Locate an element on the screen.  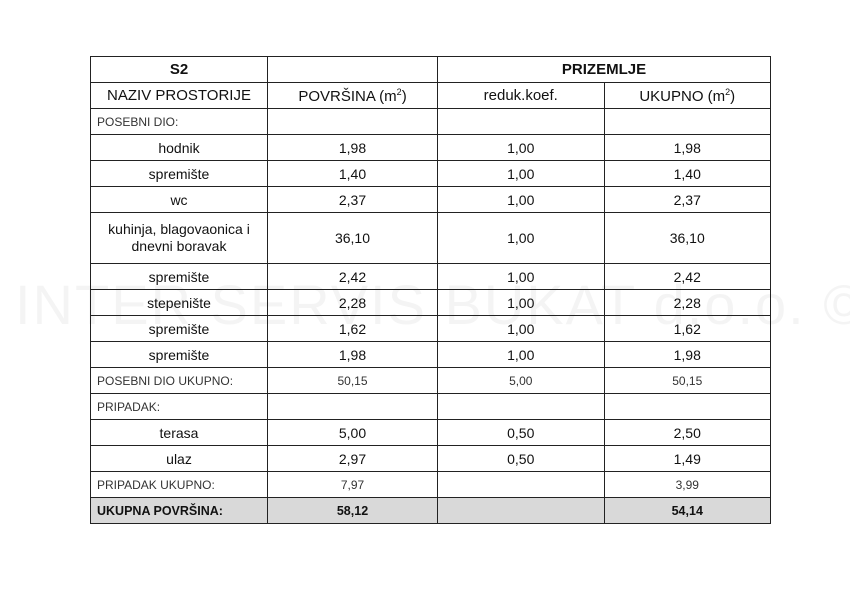
cell-name: kuhinja, blagovaonica i dnevni boravak is located at coordinates (179, 238).